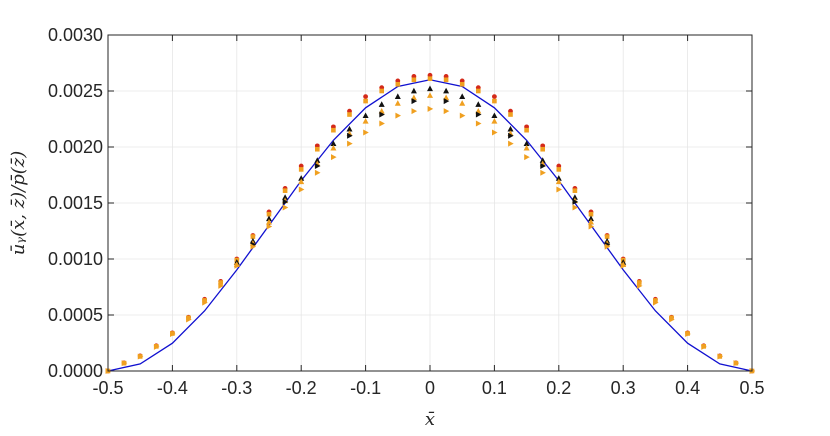  What do you see at coordinates (75, 91) in the screenshot?
I see `y-tick-label: 0.0025` at bounding box center [75, 91].